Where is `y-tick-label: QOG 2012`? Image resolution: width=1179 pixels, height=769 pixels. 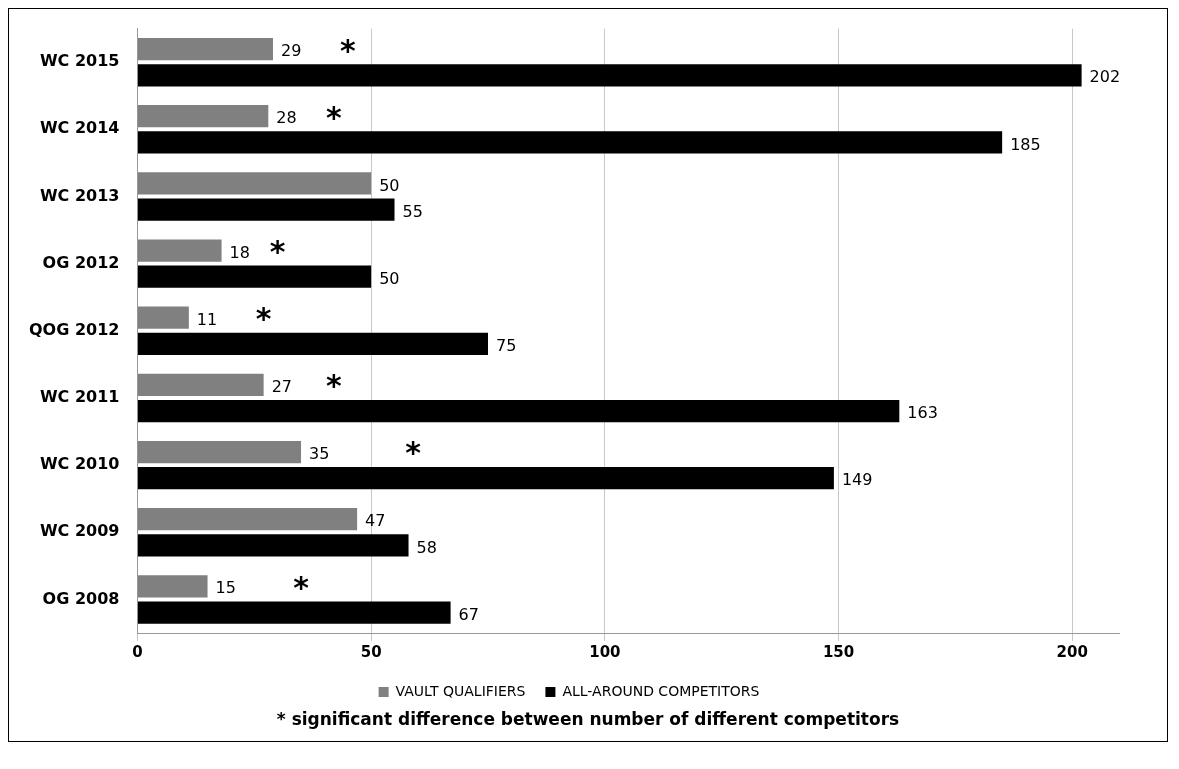 y-tick-label: QOG 2012 is located at coordinates (74, 329).